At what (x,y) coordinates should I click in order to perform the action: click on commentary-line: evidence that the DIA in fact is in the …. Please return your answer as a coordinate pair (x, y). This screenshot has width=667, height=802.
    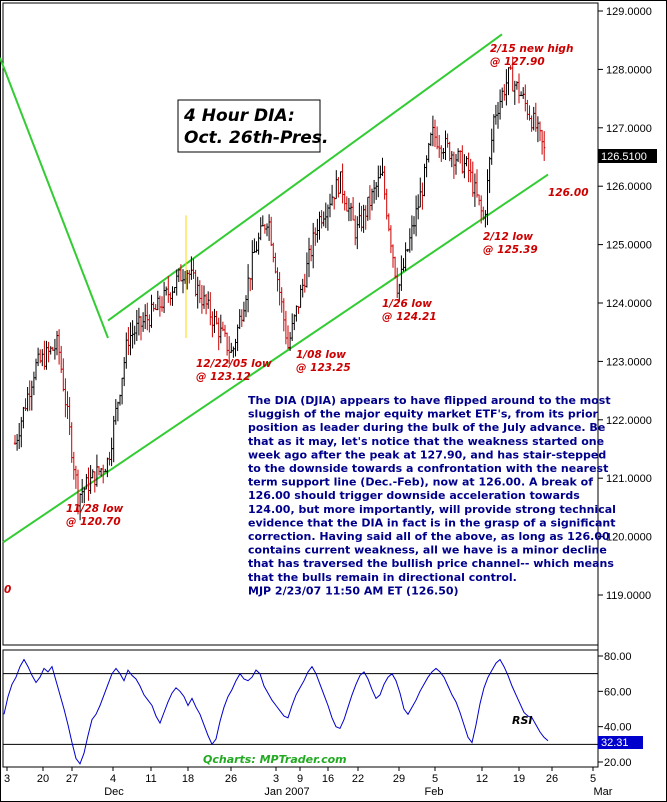
    Looking at the image, I should click on (432, 522).